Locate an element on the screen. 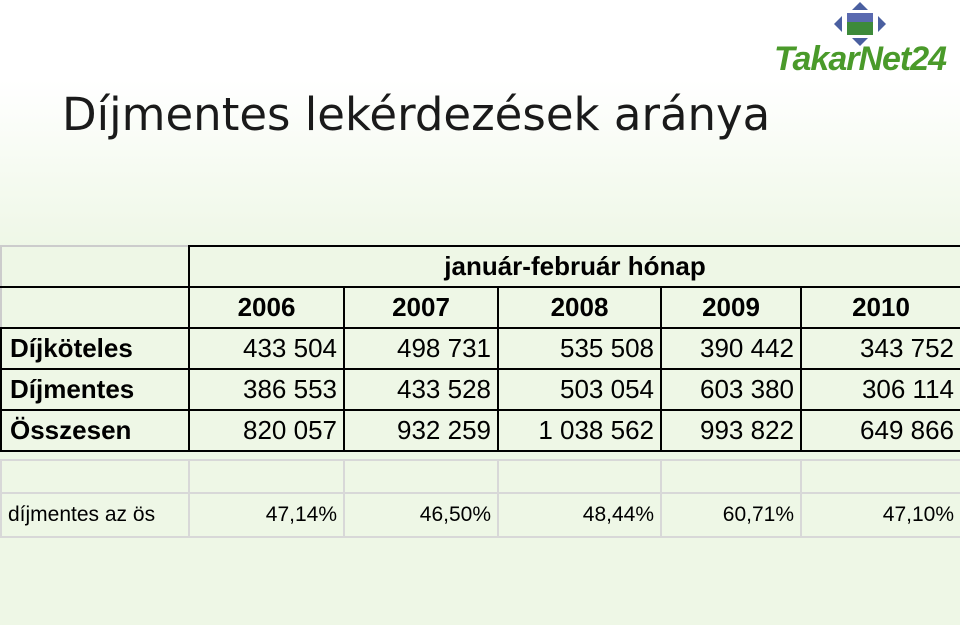 The height and width of the screenshot is (625, 960). row-label: Összesen is located at coordinates (95, 430).